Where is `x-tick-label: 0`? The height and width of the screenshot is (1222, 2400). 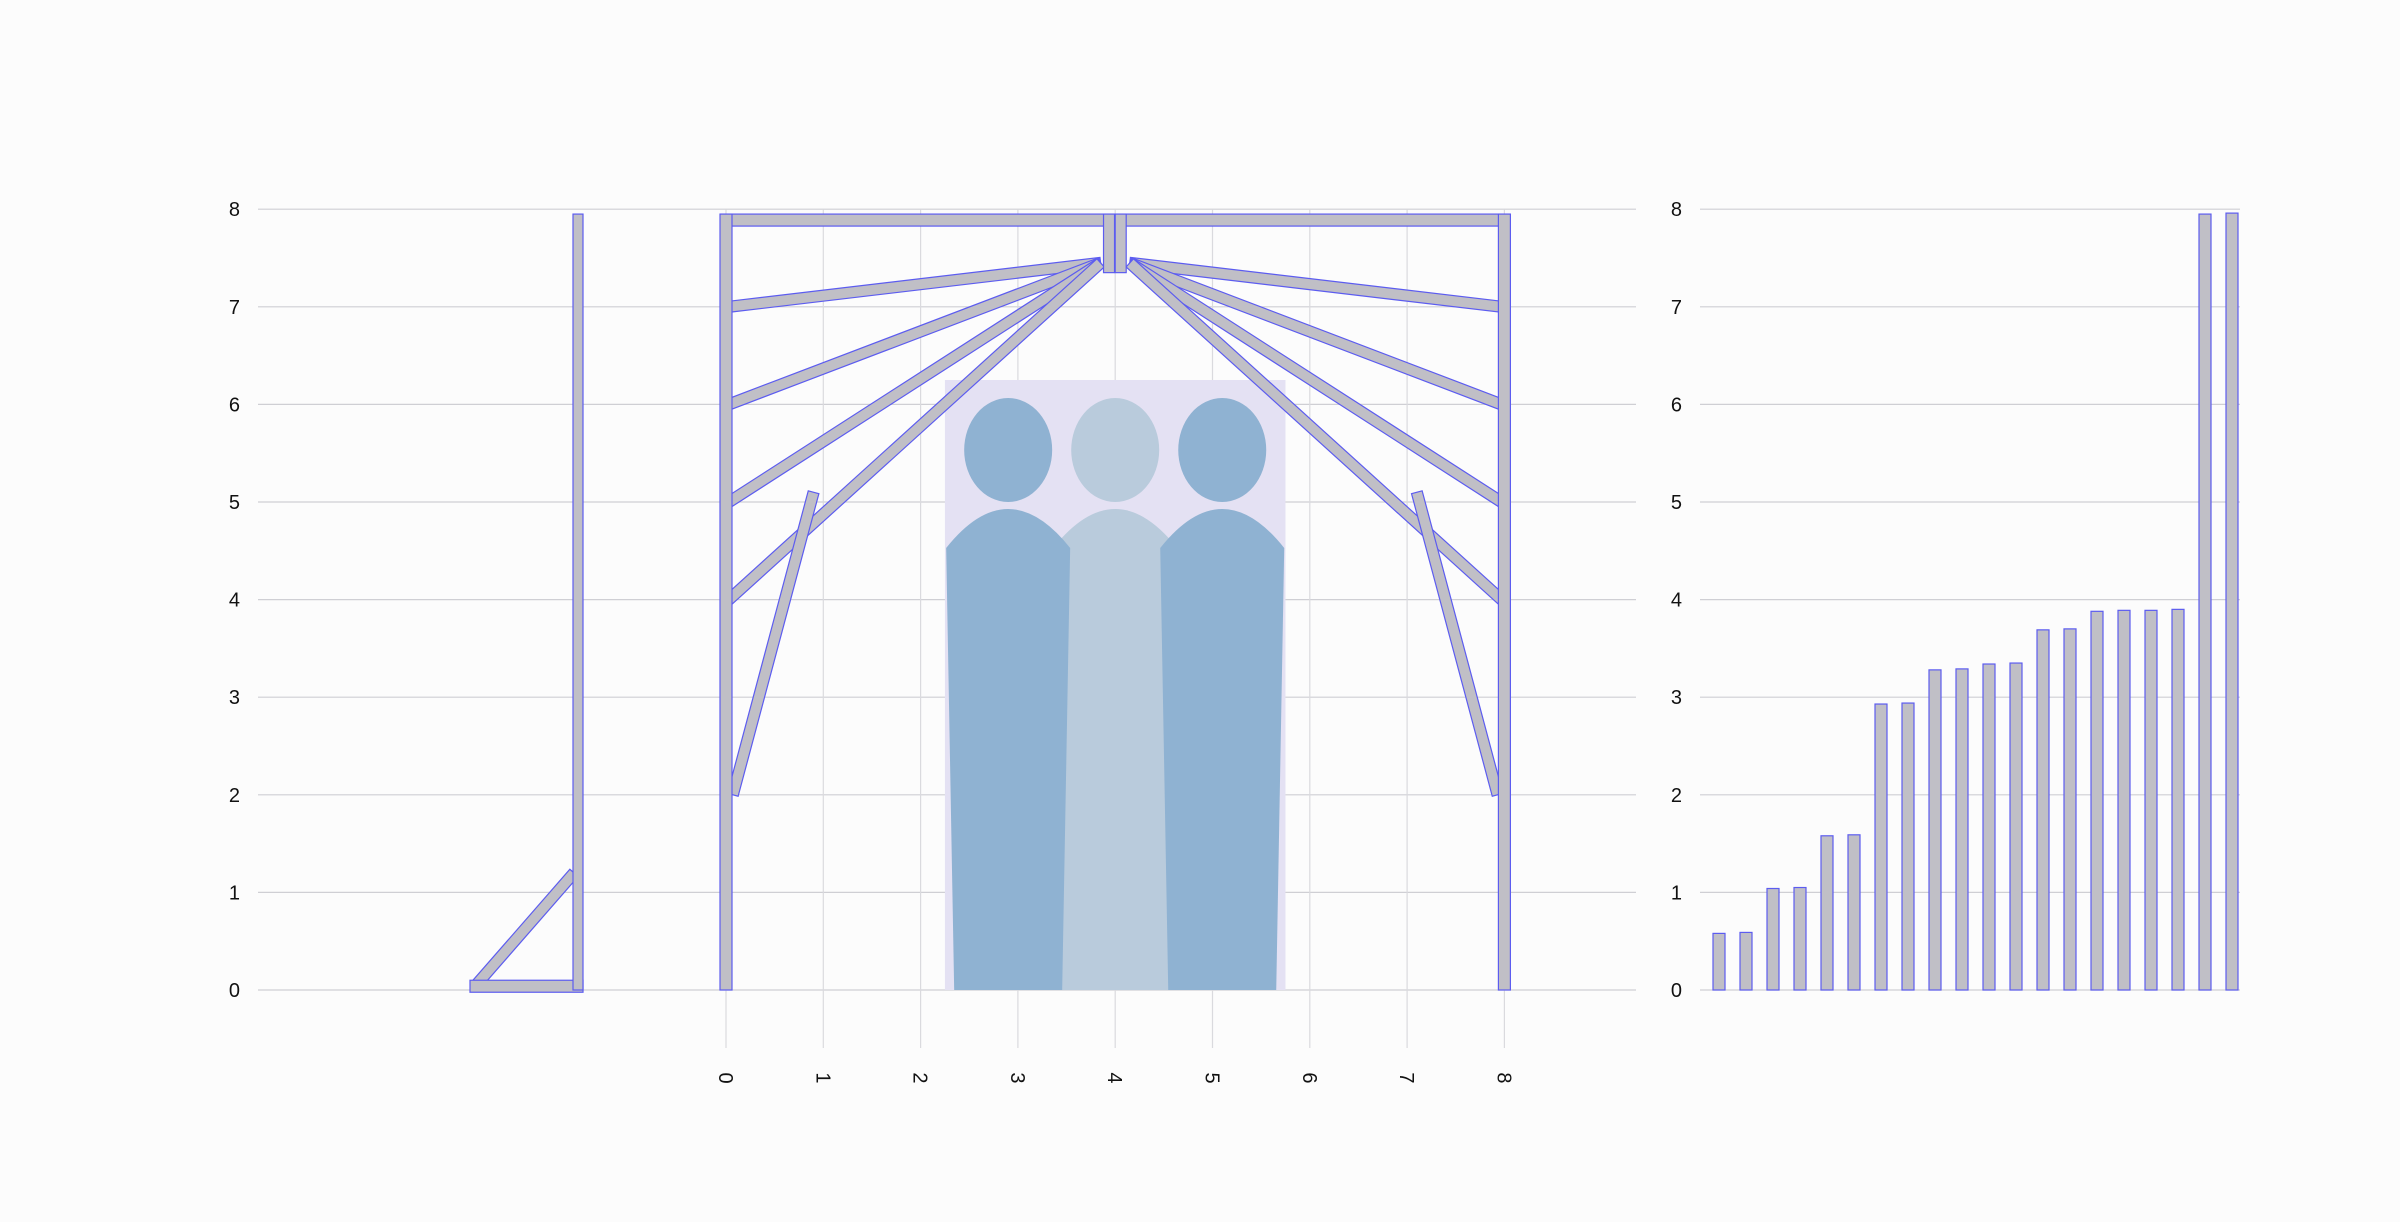 x-tick-label: 0 is located at coordinates (725, 1077).